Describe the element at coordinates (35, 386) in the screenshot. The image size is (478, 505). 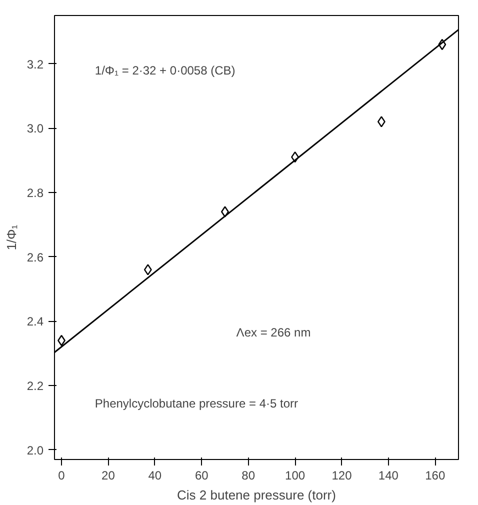
I see `y-tick-label: 2.2` at that location.